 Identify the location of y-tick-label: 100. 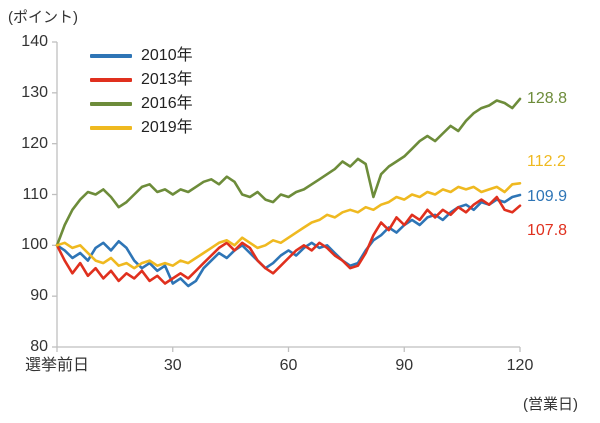
(34, 245).